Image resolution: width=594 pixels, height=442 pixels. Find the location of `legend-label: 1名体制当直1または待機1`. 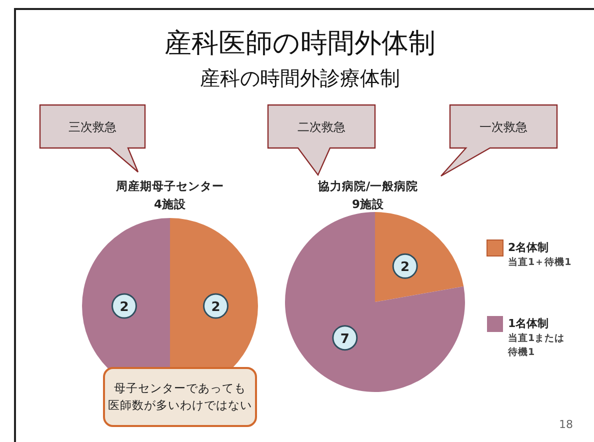

legend-label: 1名体制当直1または待機1 is located at coordinates (536, 337).